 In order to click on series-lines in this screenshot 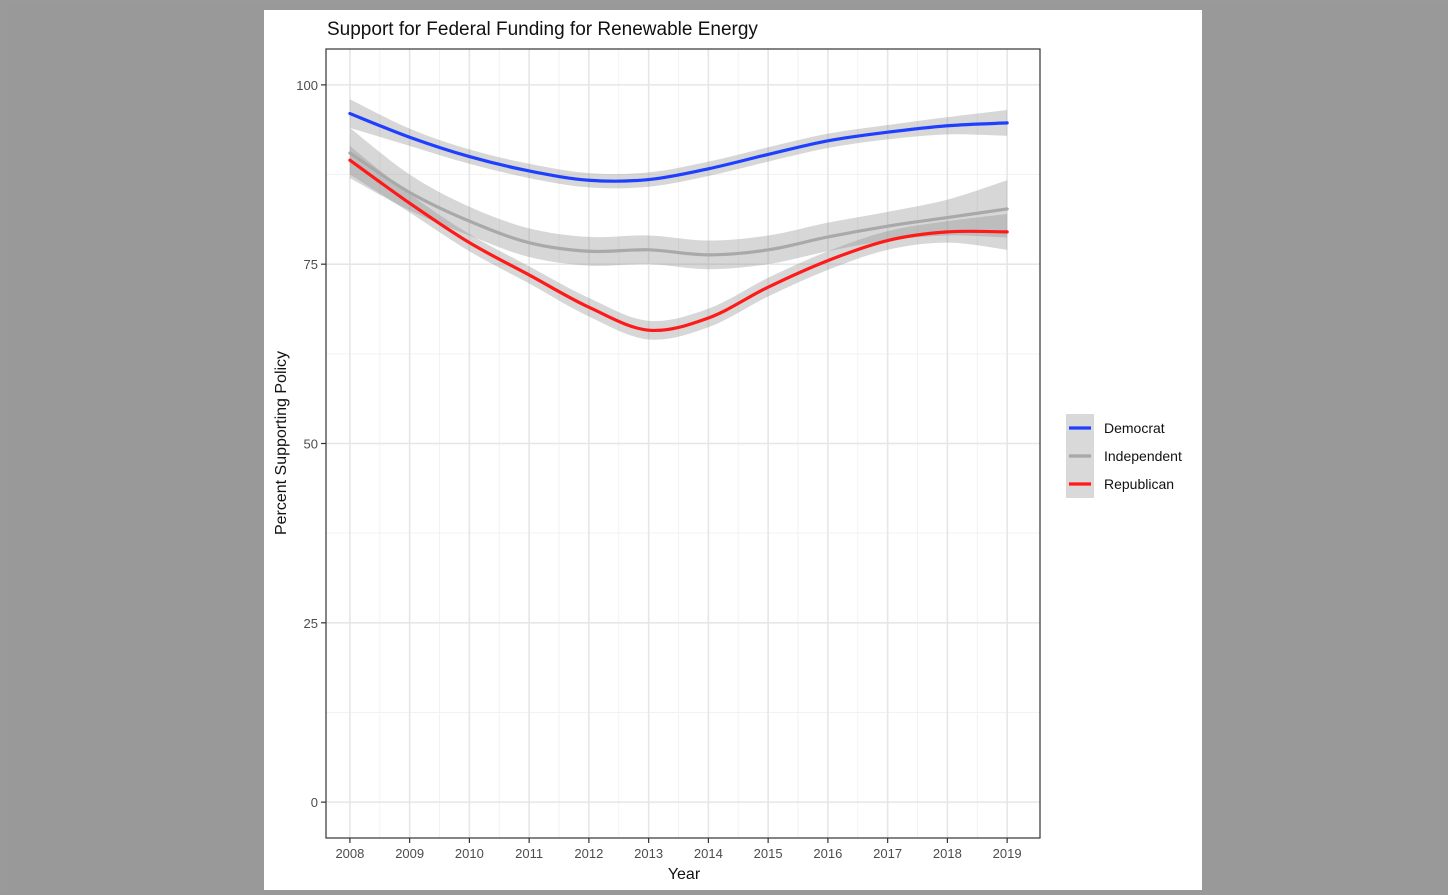, I will do `click(678, 222)`.